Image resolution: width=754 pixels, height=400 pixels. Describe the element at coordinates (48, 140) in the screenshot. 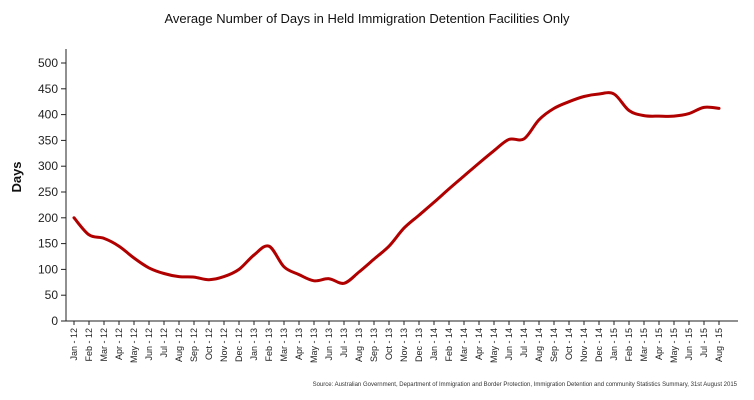

I see `y-tick-label: 350` at that location.